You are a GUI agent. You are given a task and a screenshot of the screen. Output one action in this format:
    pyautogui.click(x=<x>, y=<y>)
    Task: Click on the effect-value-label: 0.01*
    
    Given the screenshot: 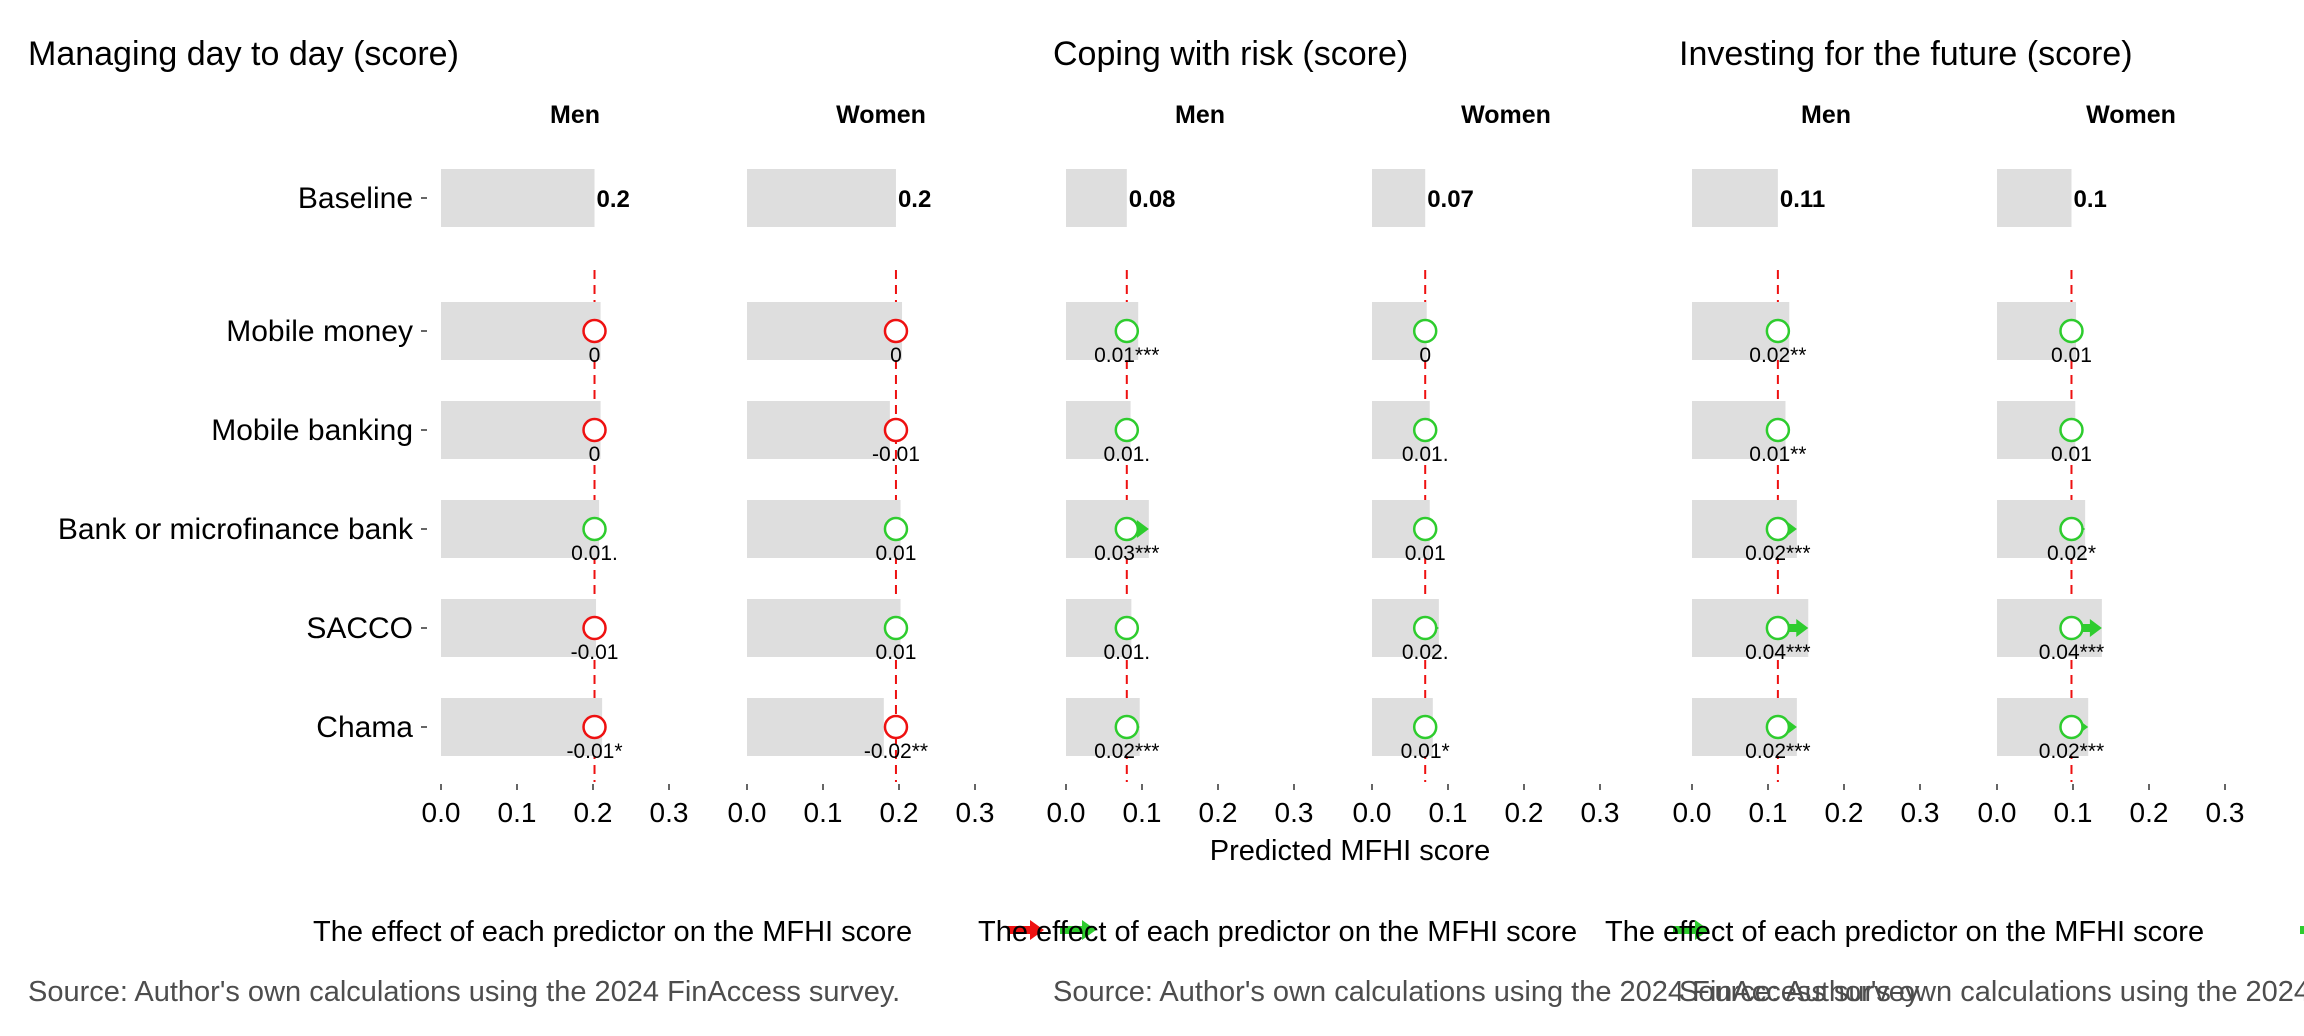 What is the action you would take?
    pyautogui.click(x=1425, y=751)
    